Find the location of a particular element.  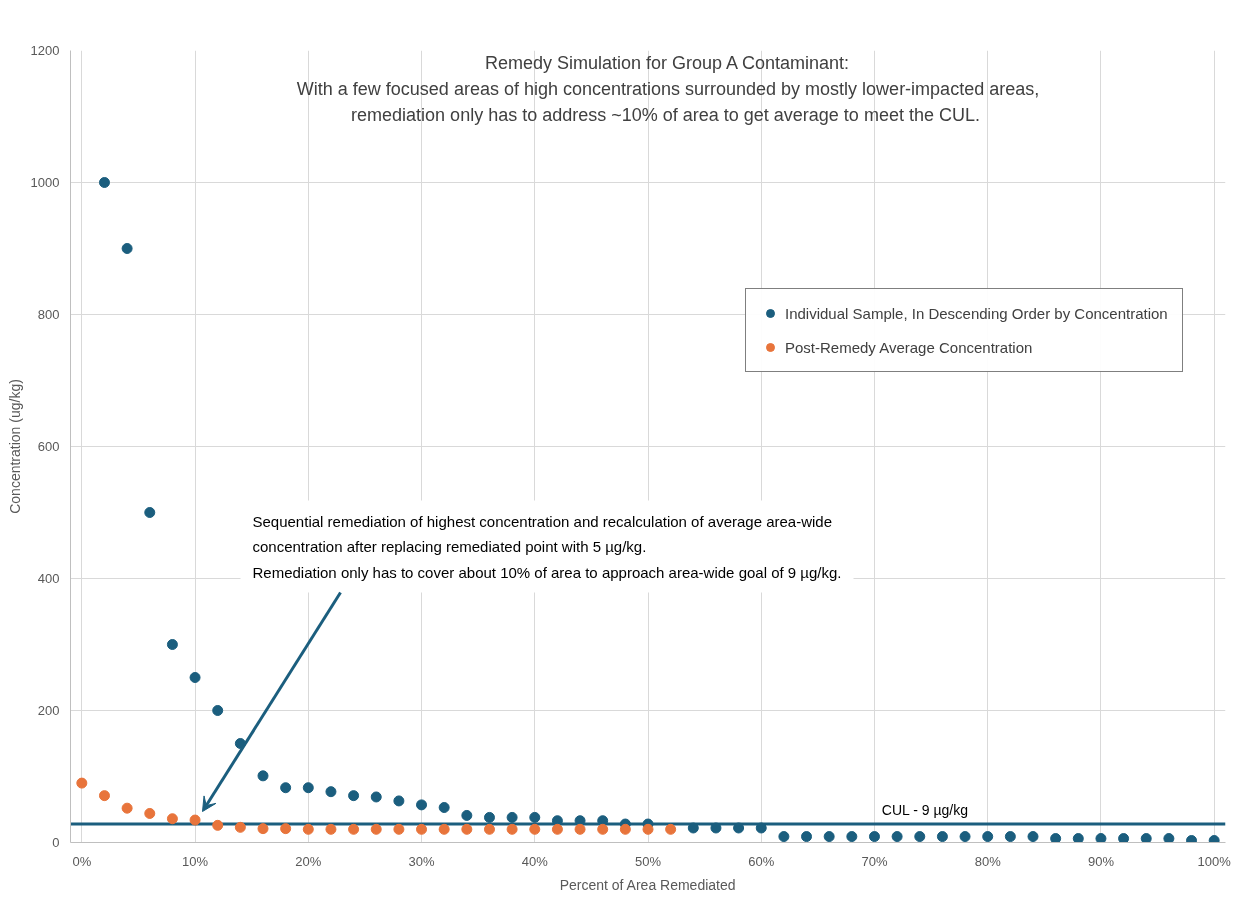

text: With a few focused areas of high concentrations surrounded by mostly lower-impacted areas, remediation only has to address ~10% of area to get average to meet the CUL. is located at coordinates (668, 101).